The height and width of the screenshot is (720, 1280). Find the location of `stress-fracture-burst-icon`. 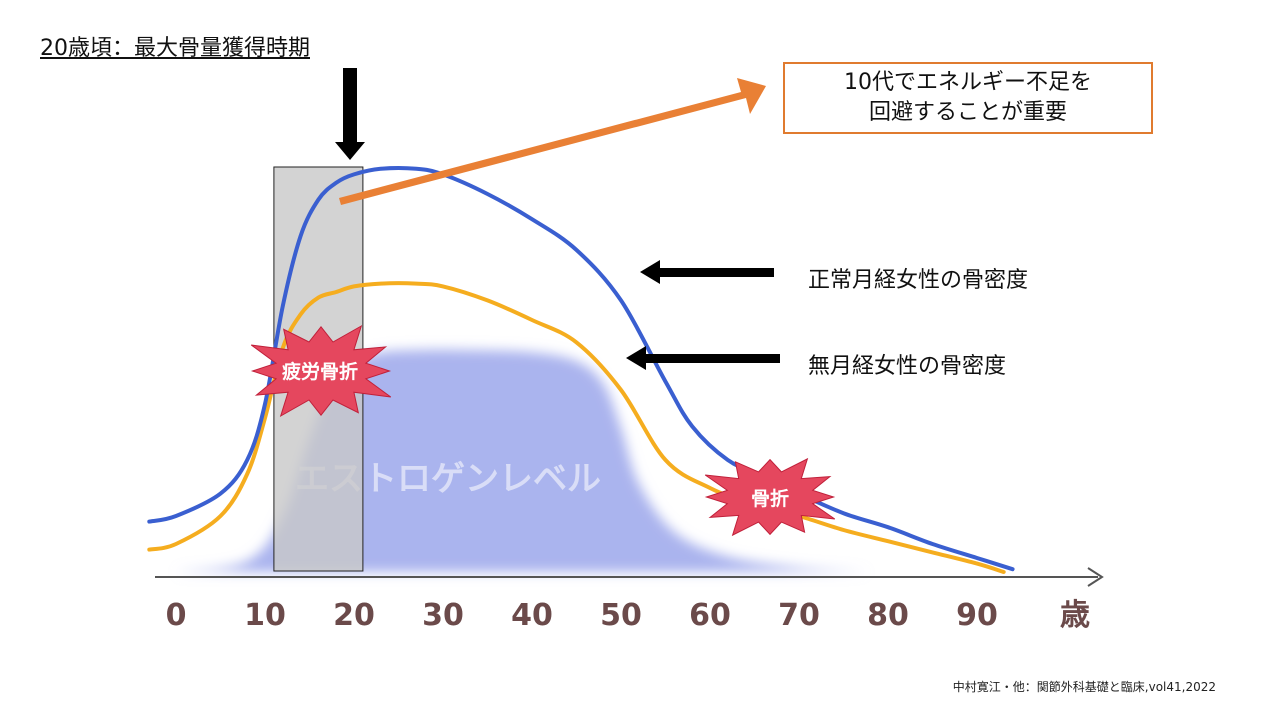

stress-fracture-burst-icon is located at coordinates (321, 371).